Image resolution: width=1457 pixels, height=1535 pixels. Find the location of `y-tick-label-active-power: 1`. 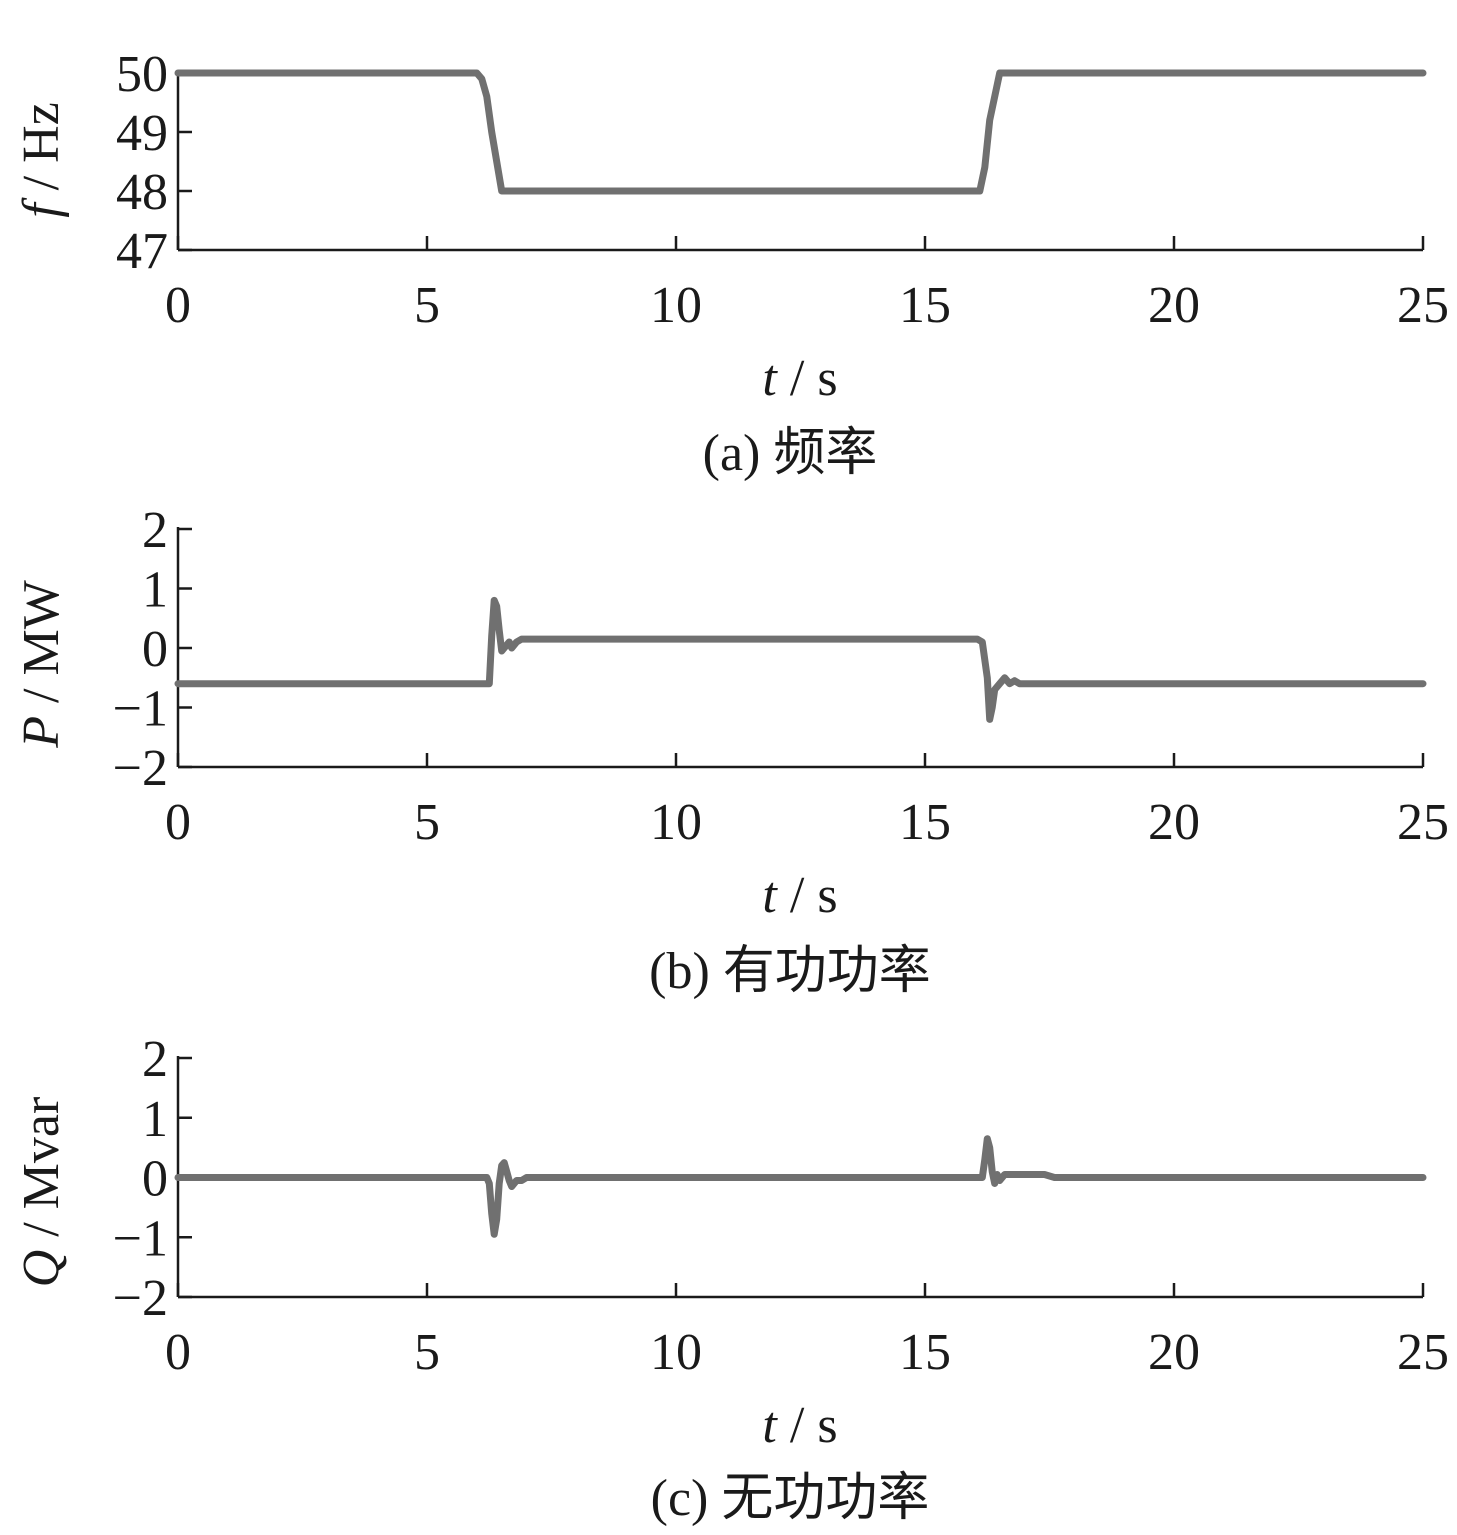

y-tick-label-active-power: 1 is located at coordinates (155, 590).